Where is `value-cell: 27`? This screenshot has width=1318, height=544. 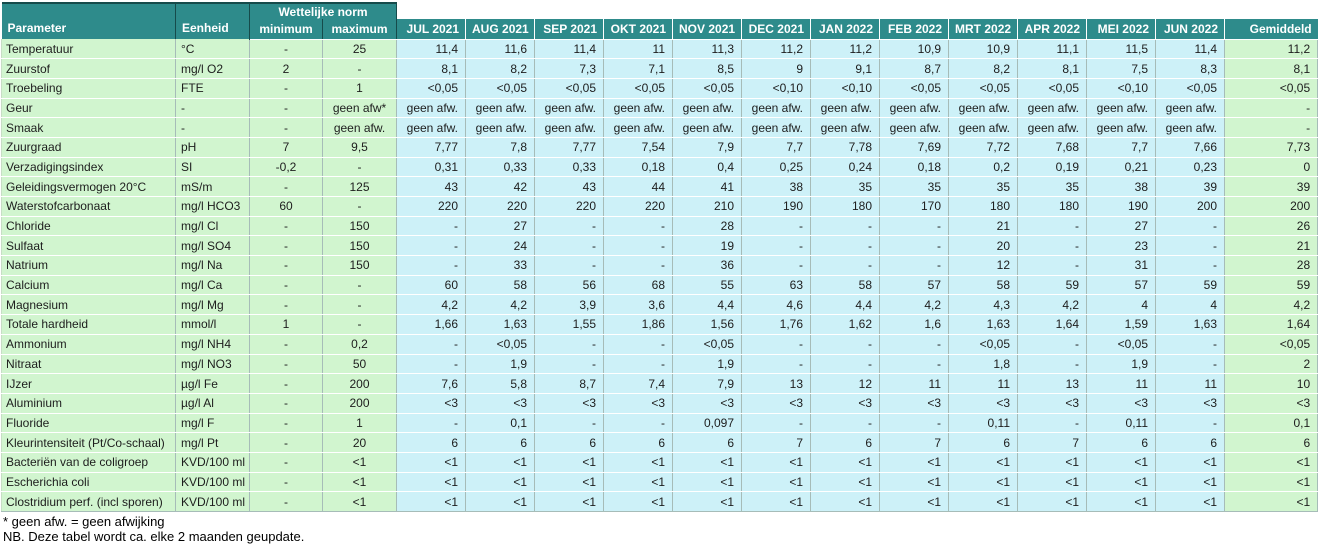 value-cell: 27 is located at coordinates (500, 226).